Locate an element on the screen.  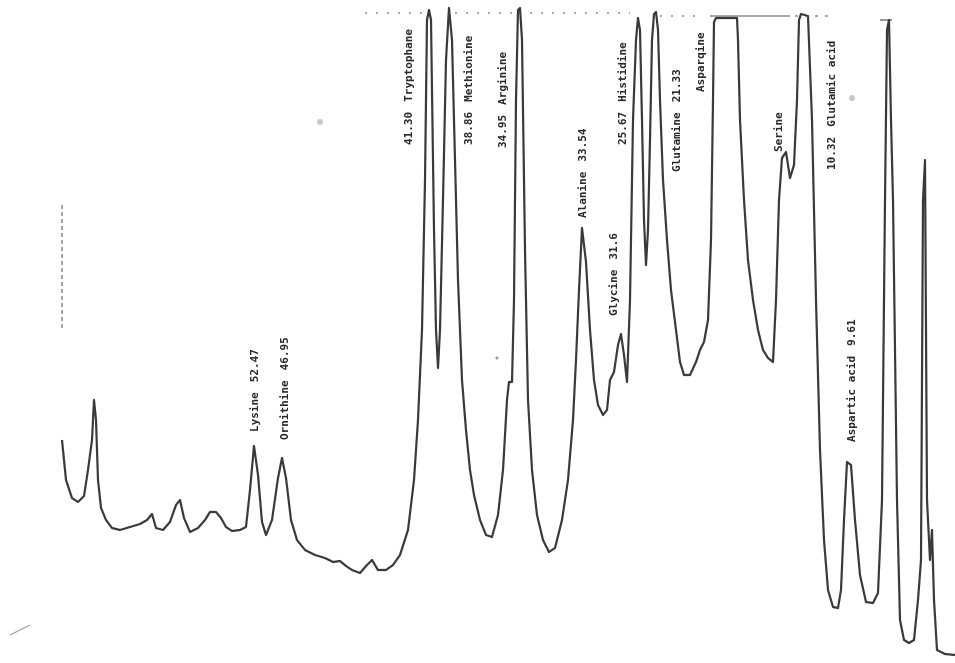
peak-label-glutamine: Glutamine21.33 is located at coordinates (676, 120).